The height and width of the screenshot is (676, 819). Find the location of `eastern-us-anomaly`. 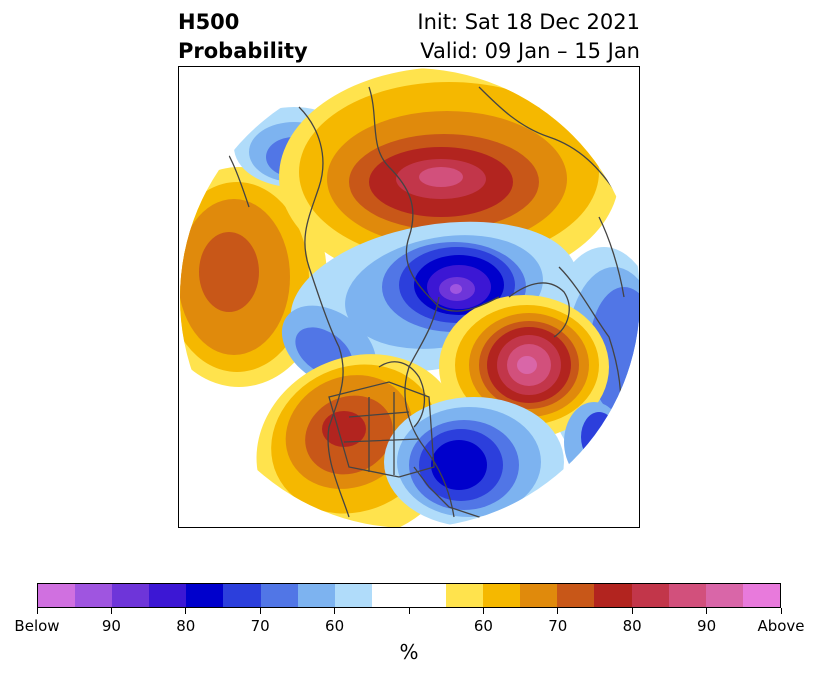

eastern-us-anomaly is located at coordinates (474, 462).